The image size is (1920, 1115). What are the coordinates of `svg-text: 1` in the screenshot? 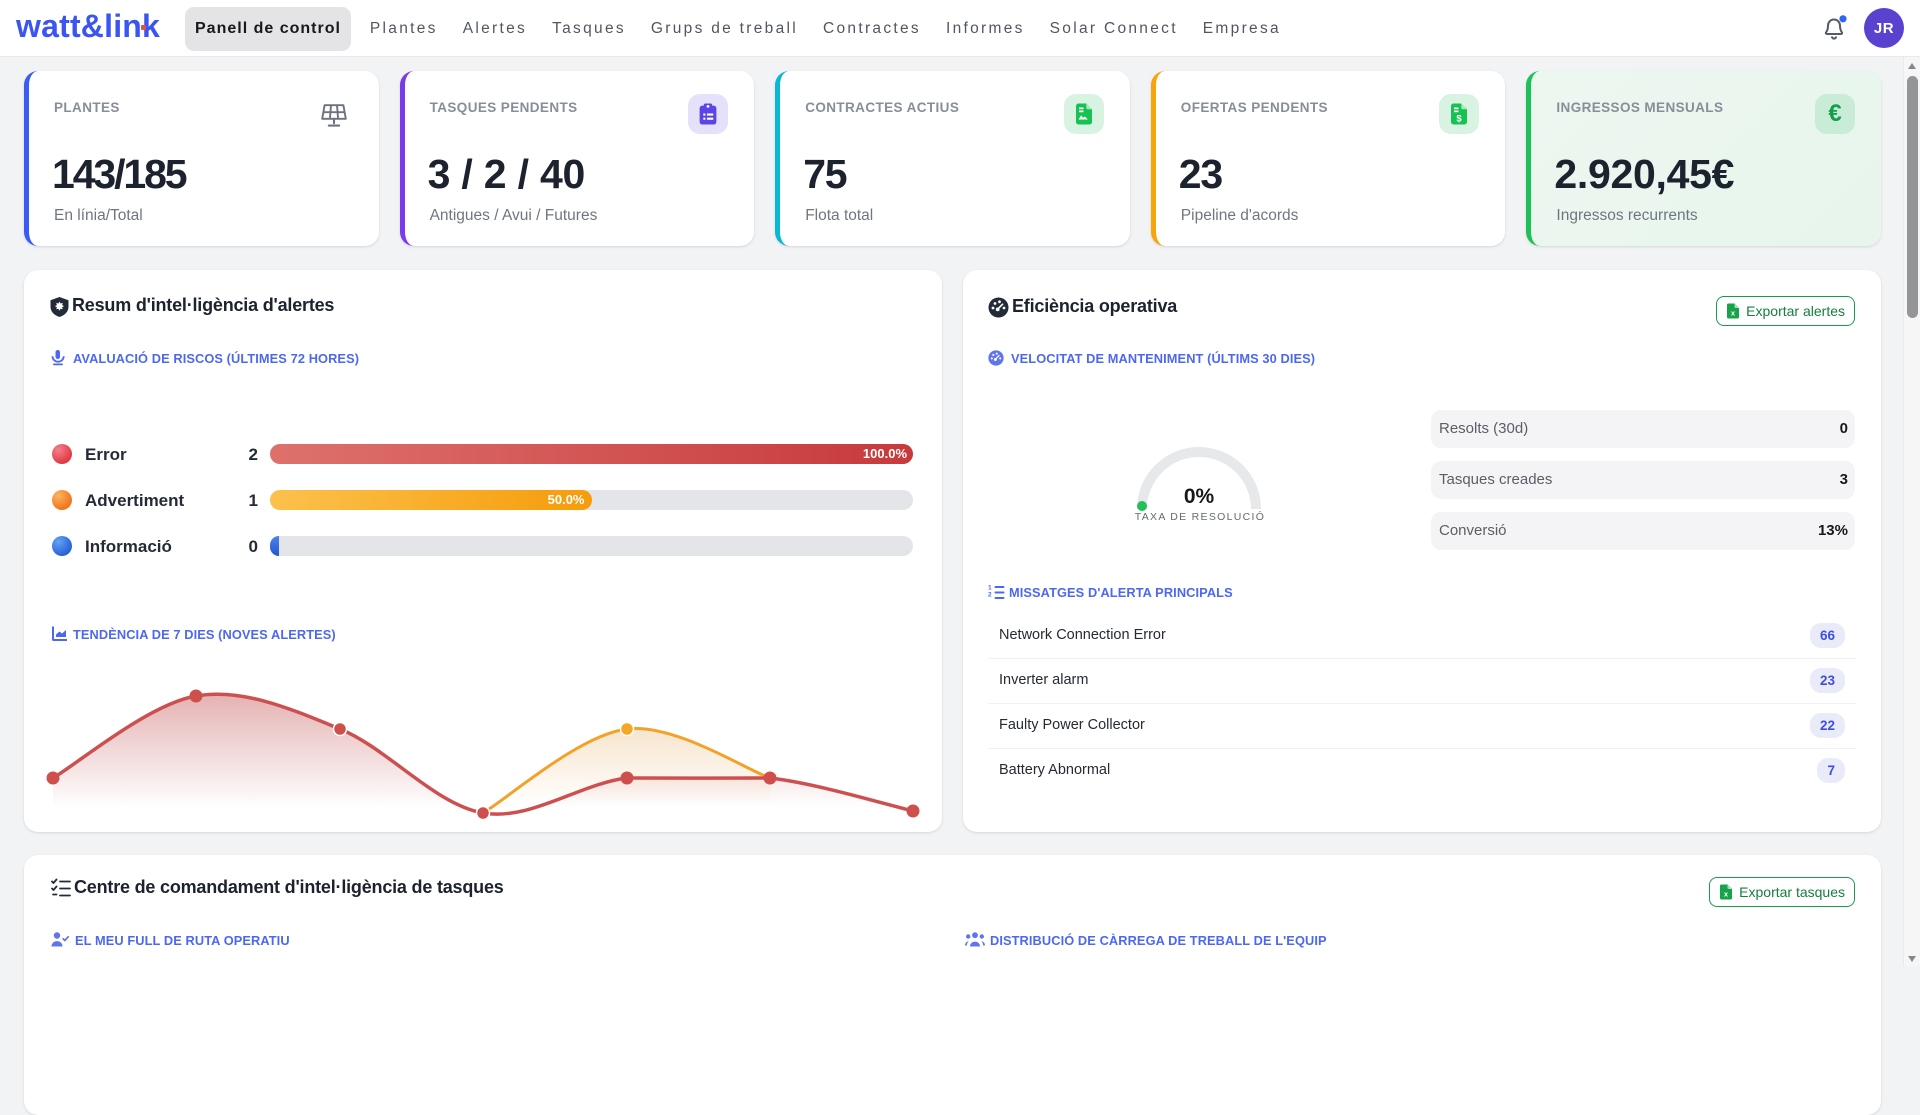 It's located at (990, 588).